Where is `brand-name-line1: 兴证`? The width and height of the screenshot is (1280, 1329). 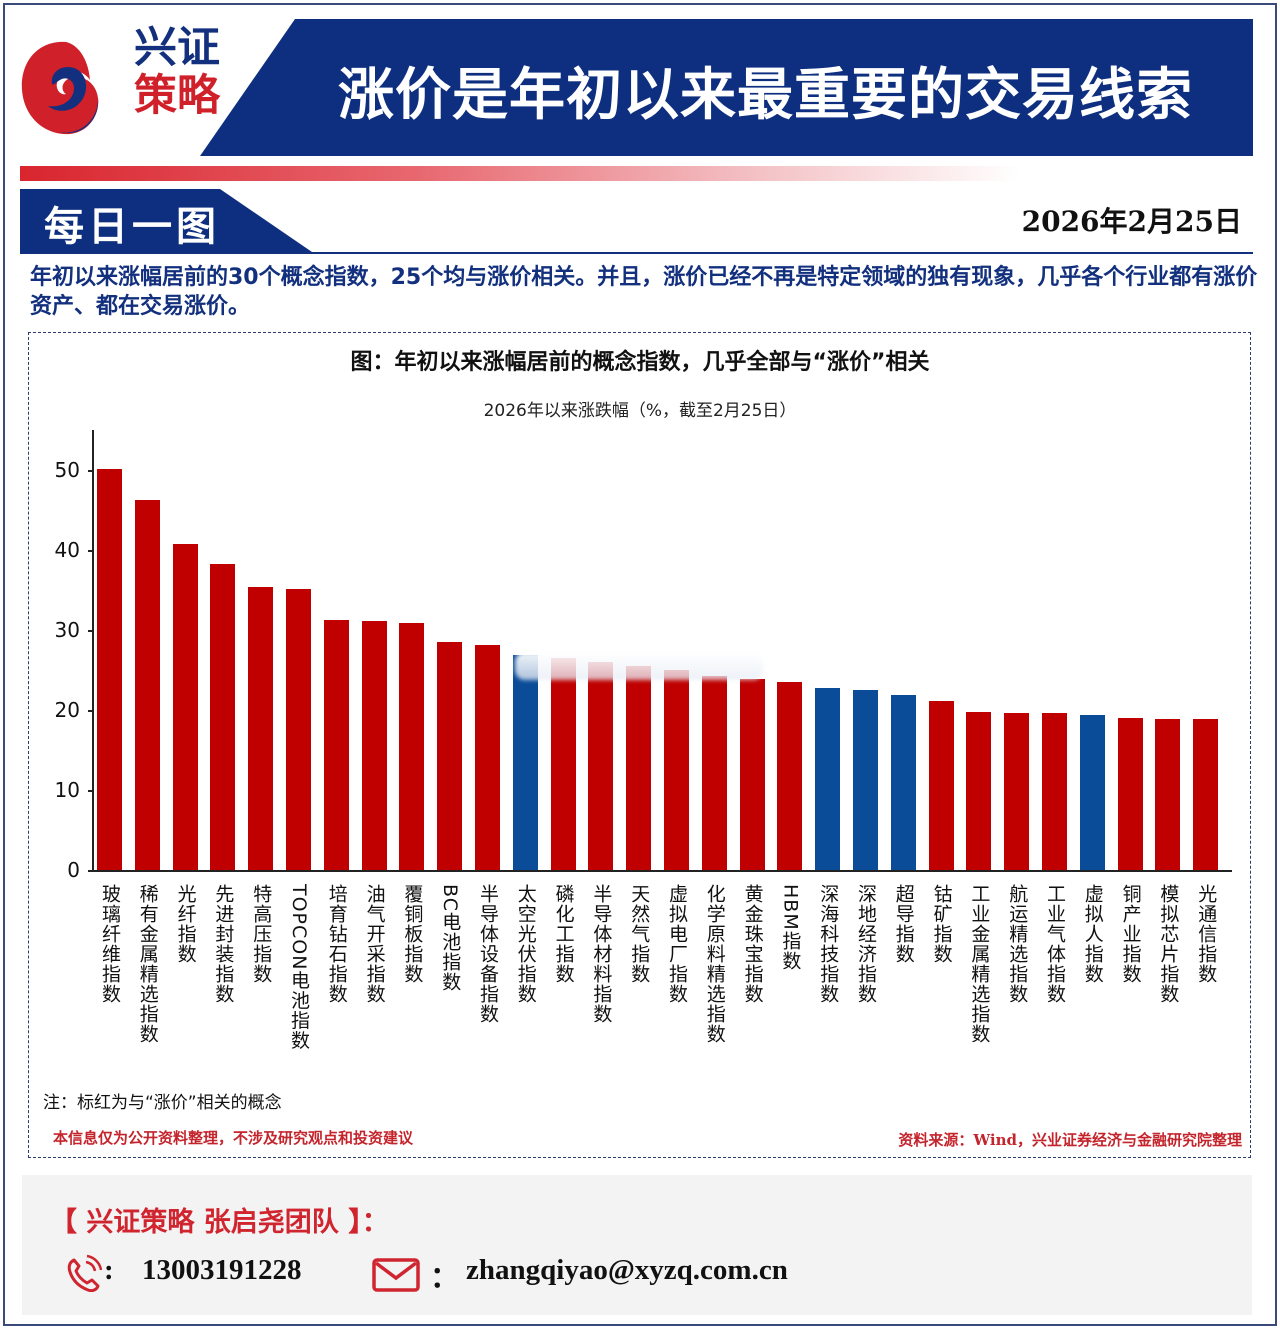 brand-name-line1: 兴证 is located at coordinates (177, 48).